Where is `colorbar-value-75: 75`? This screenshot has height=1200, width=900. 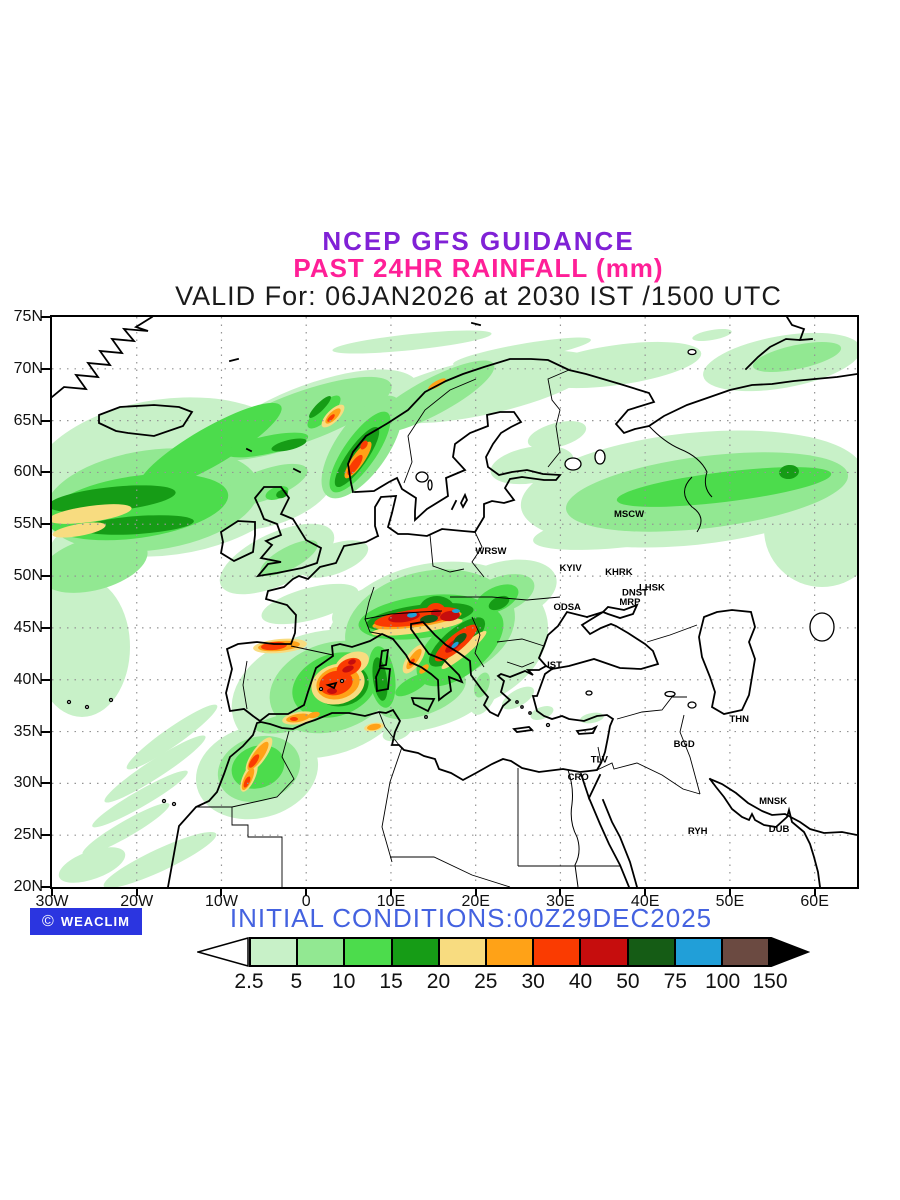
colorbar-value-75: 75 is located at coordinates (675, 981).